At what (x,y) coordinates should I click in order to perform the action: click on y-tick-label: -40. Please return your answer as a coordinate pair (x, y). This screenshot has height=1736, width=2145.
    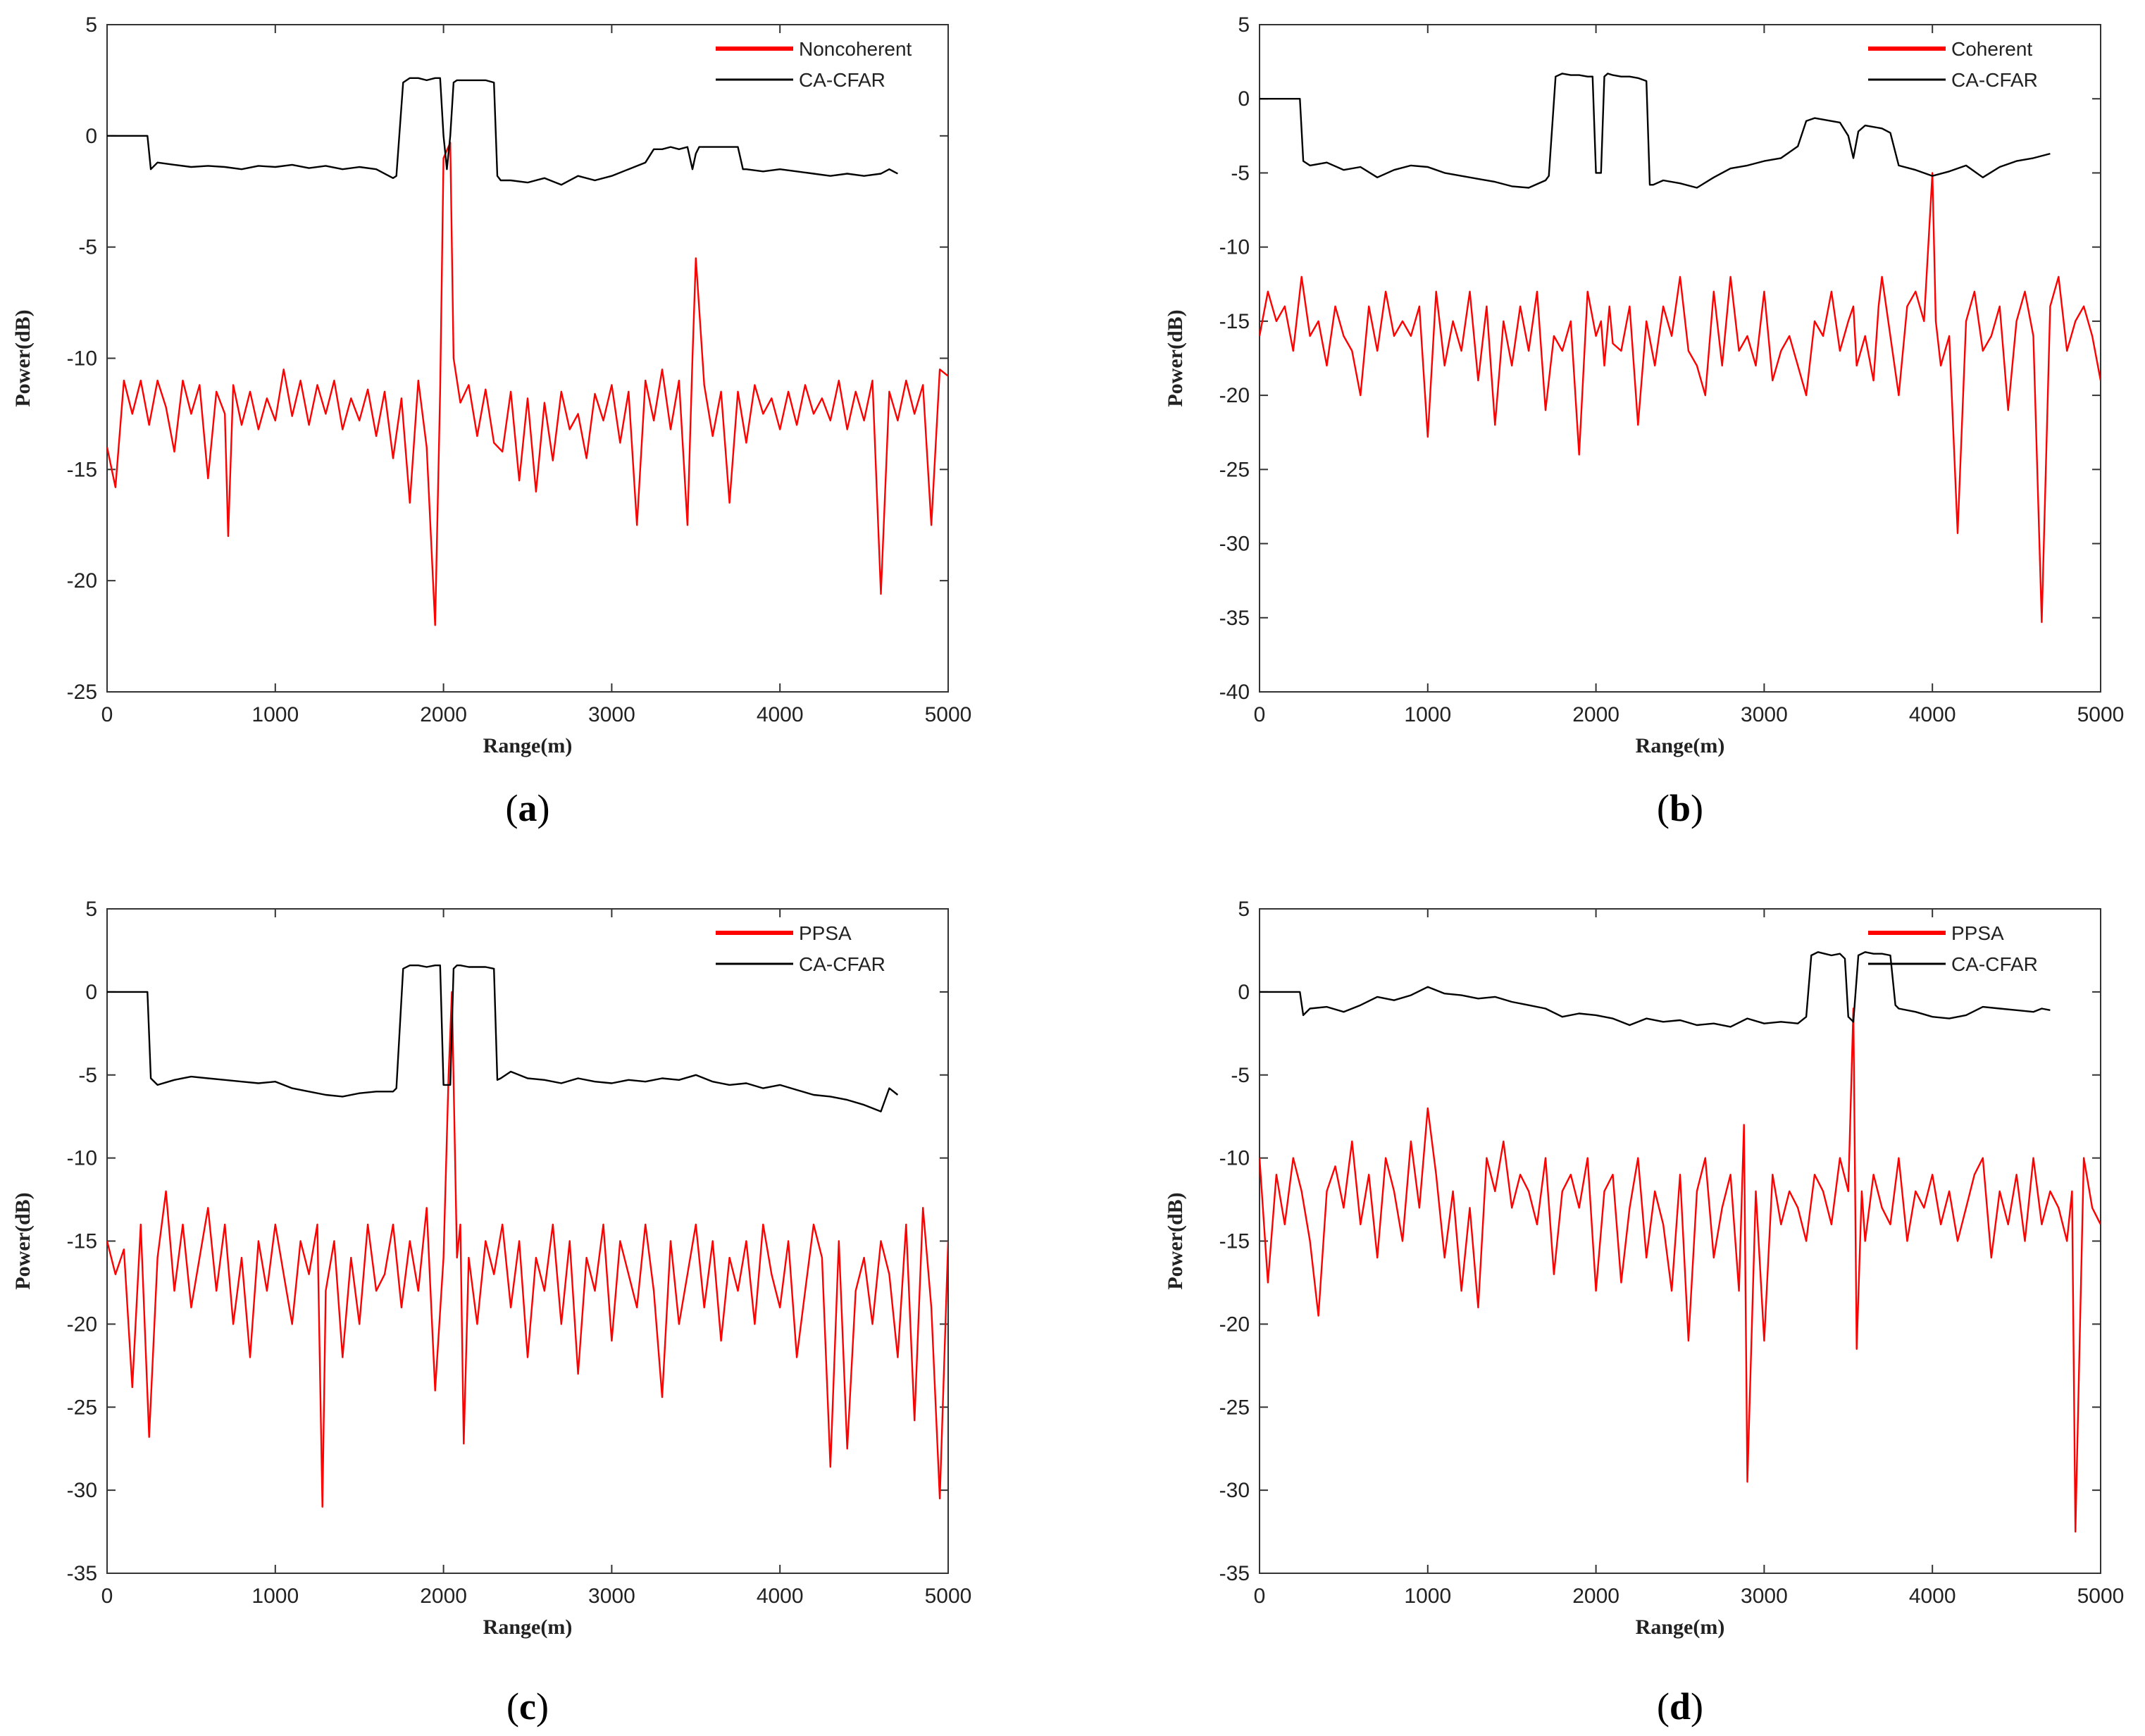
    Looking at the image, I should click on (1234, 693).